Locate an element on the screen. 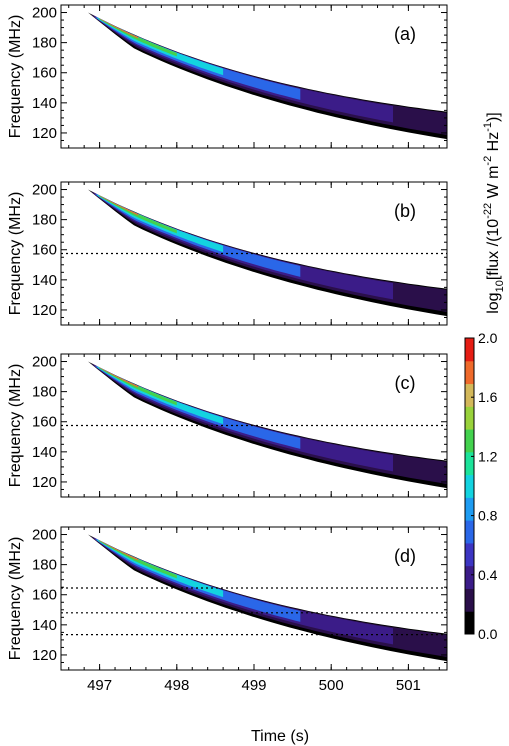  x-axis-title: Time (s) is located at coordinates (280, 736).